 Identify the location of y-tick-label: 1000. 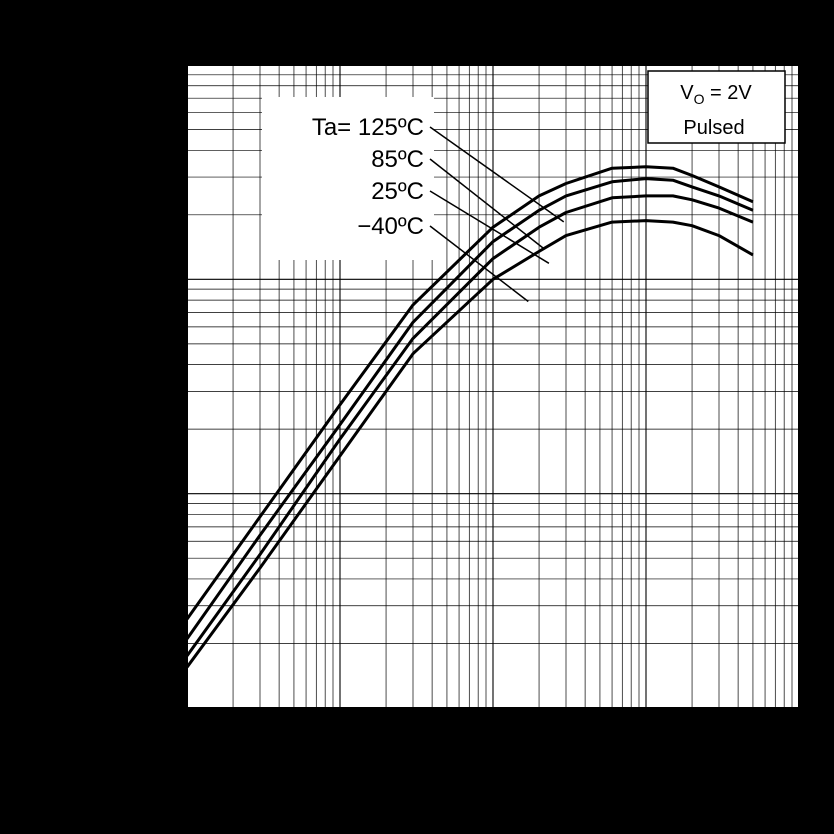
(131, 65).